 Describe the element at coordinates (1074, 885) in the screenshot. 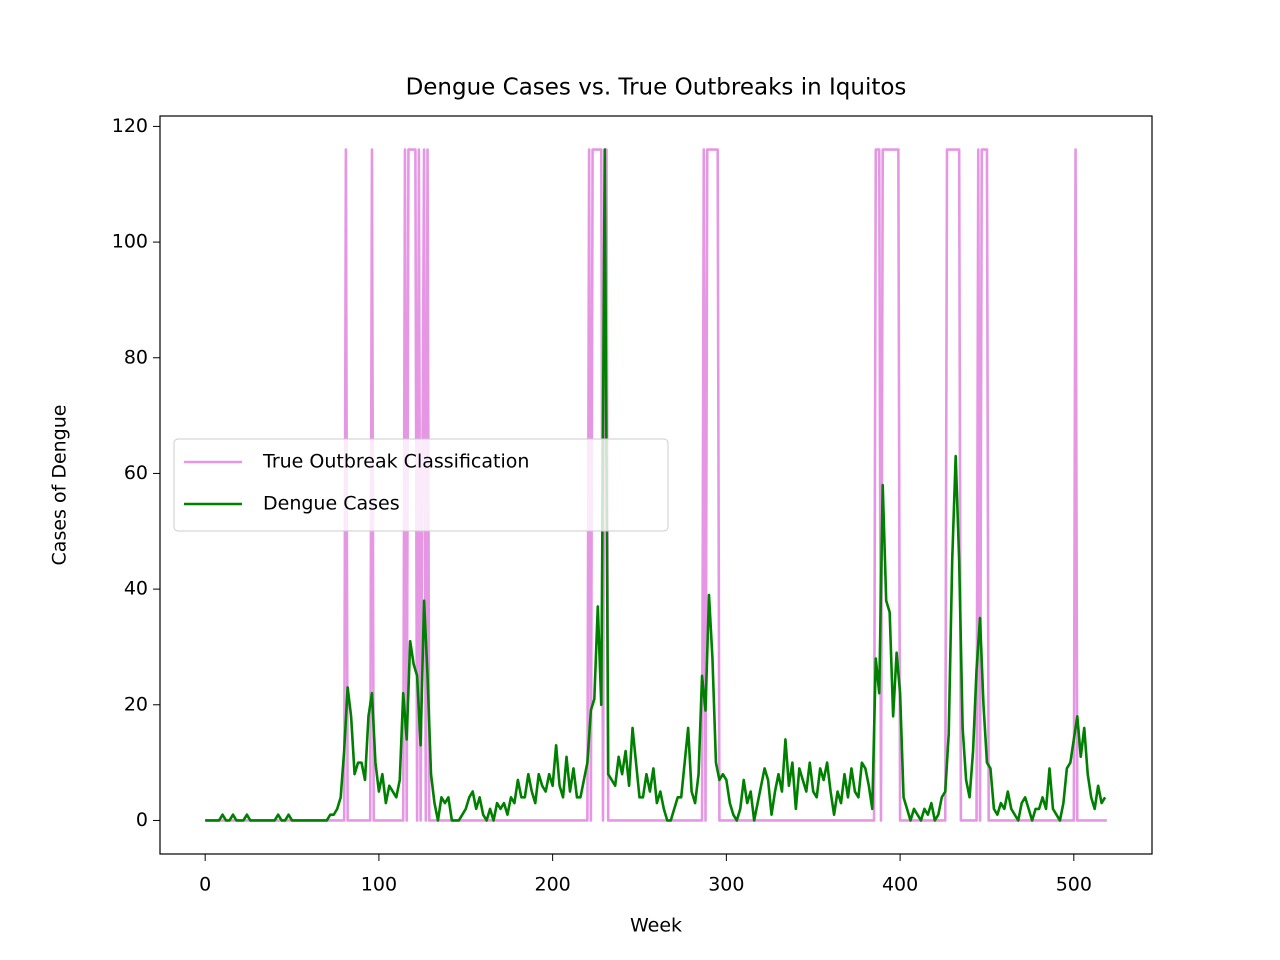

I see `x-tick-label: 500` at that location.